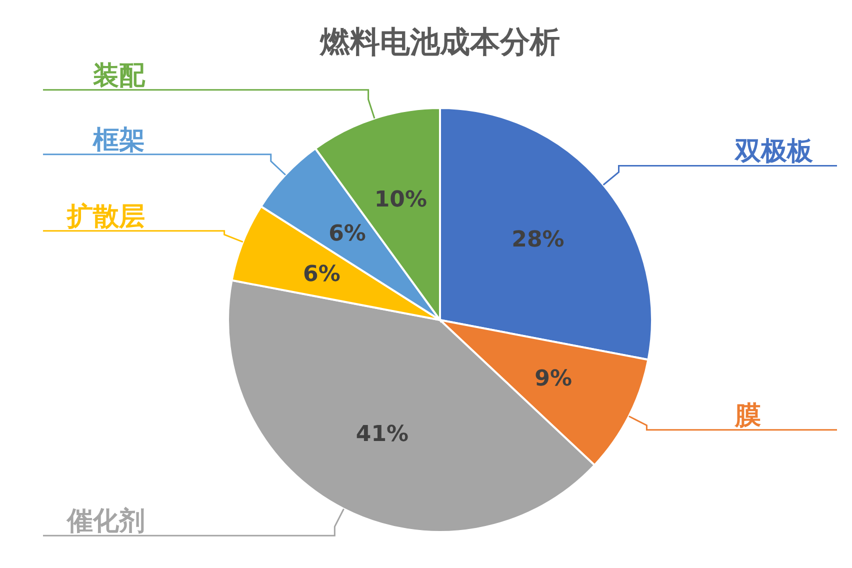 The image size is (852, 568). Describe the element at coordinates (774, 151) in the screenshot. I see `slice-label: 双极板` at that location.